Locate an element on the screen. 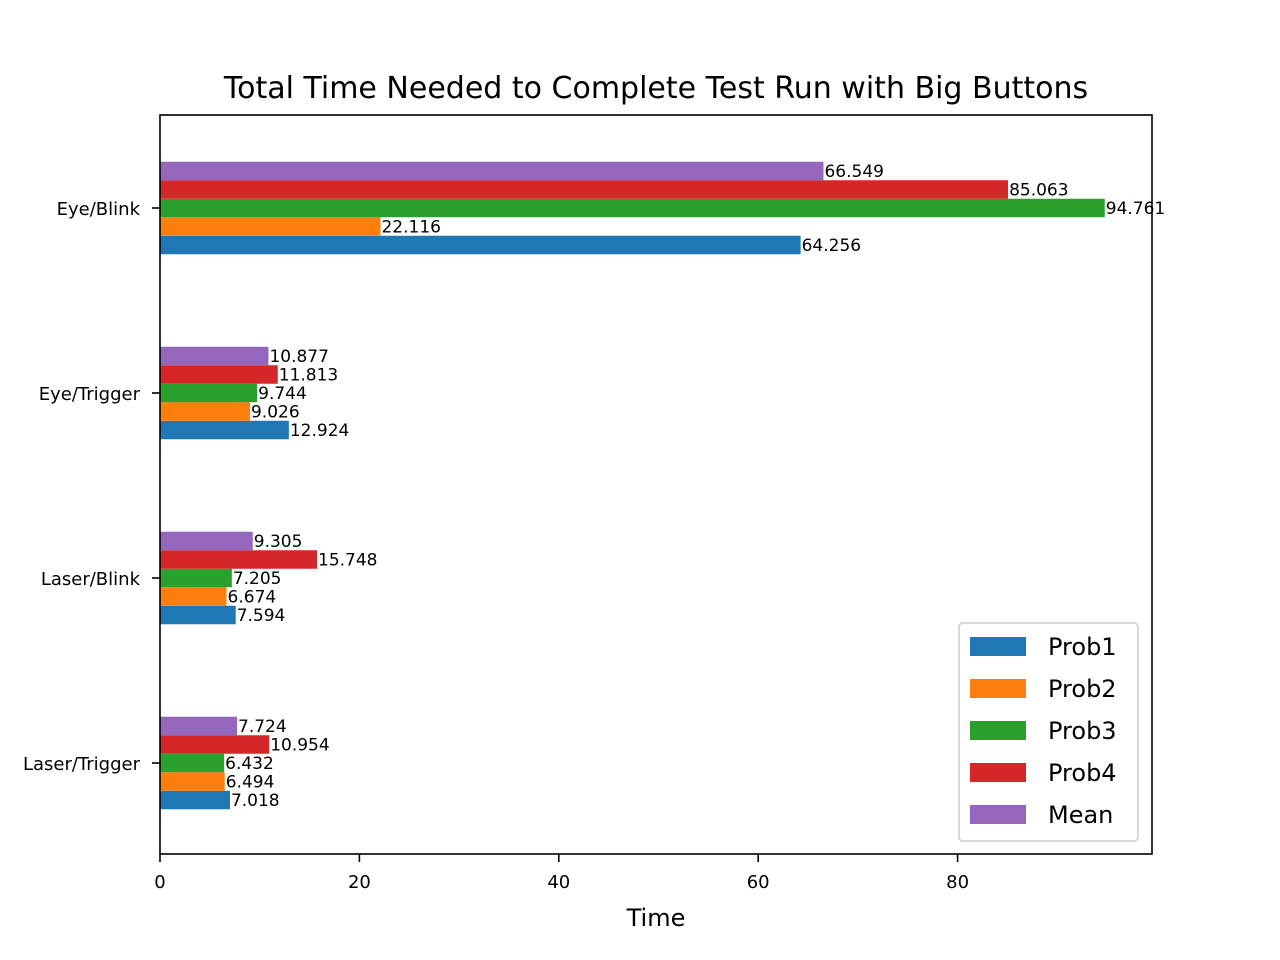 This screenshot has width=1280, height=960. legend-label-prob3: Prob3 is located at coordinates (1082, 731).